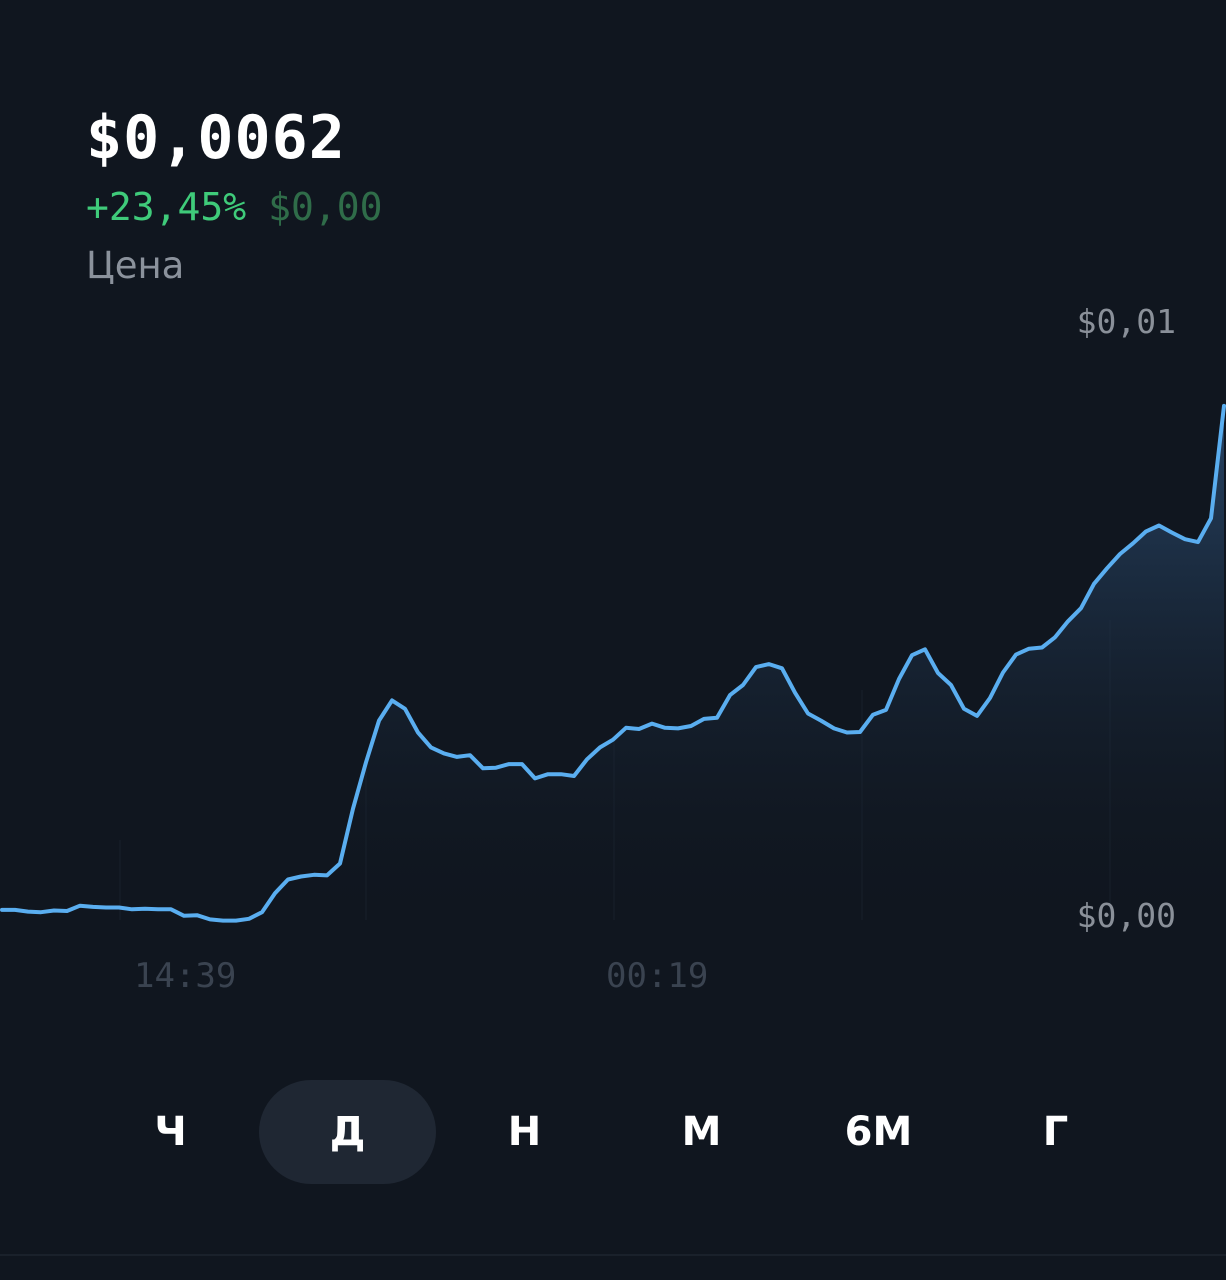 This screenshot has width=1226, height=1280. What do you see at coordinates (1055, 1132) in the screenshot?
I see `range-year: Г` at bounding box center [1055, 1132].